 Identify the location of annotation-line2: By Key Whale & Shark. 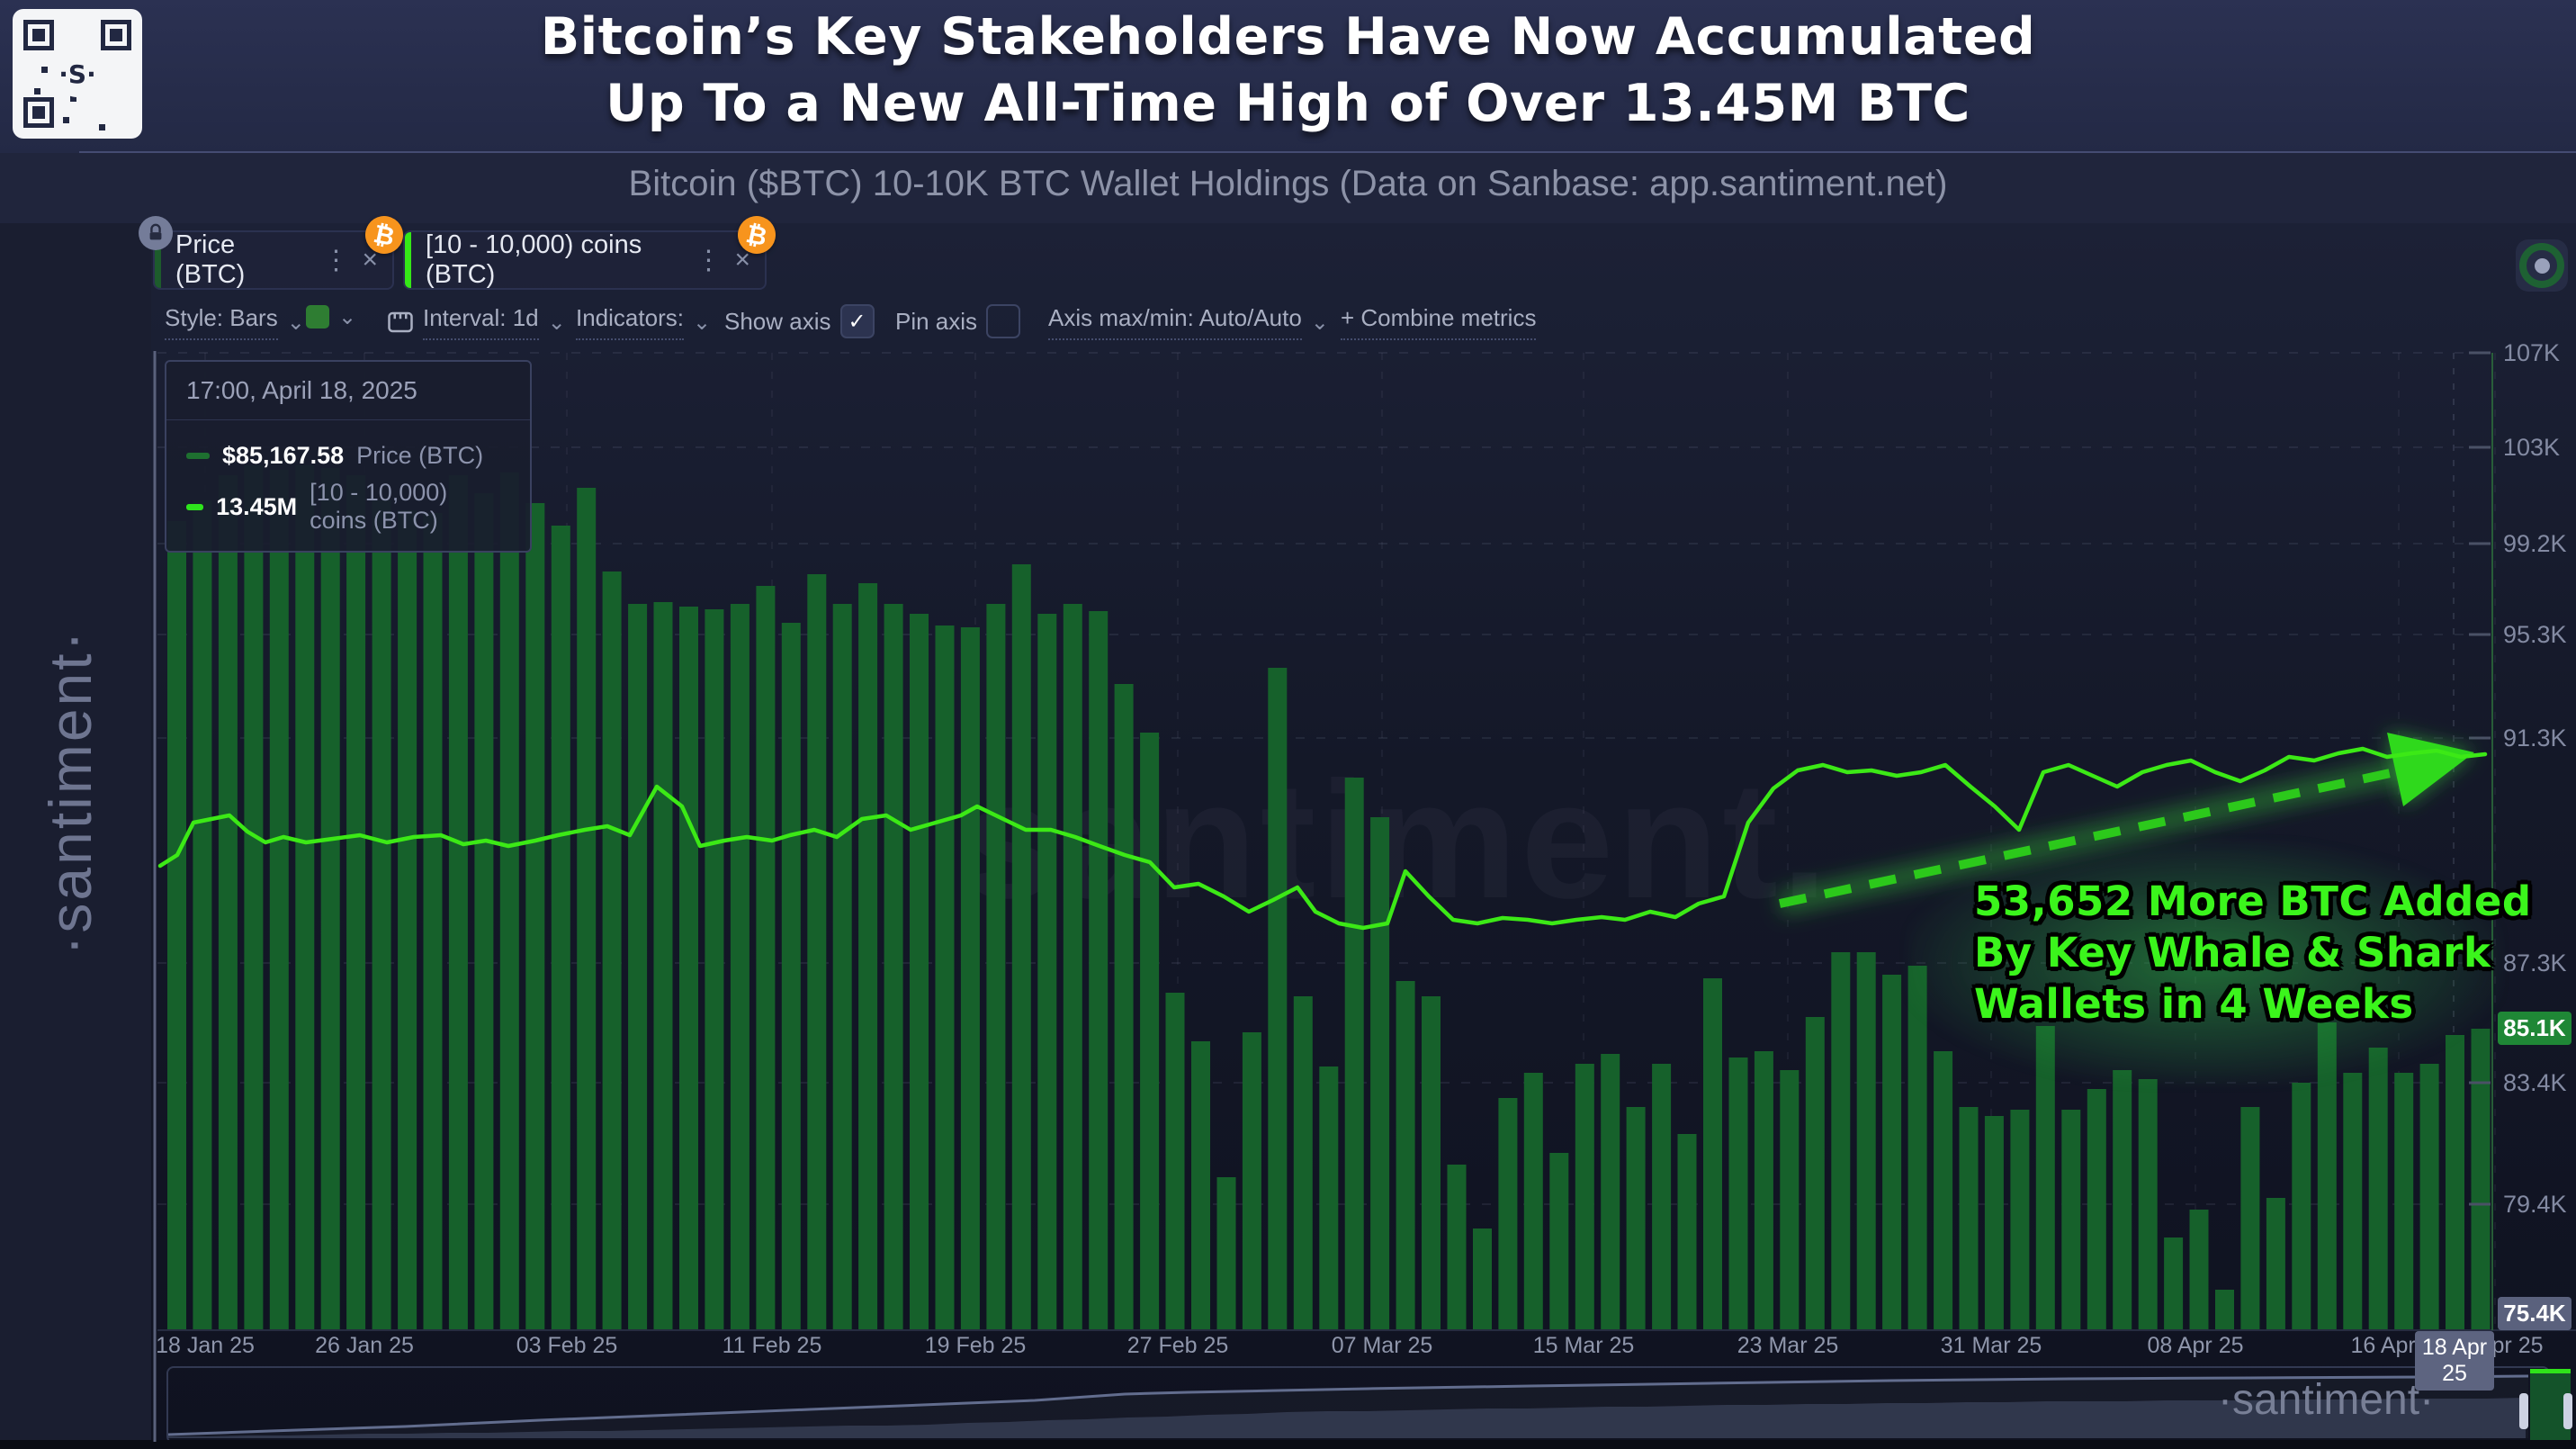
(2232, 953).